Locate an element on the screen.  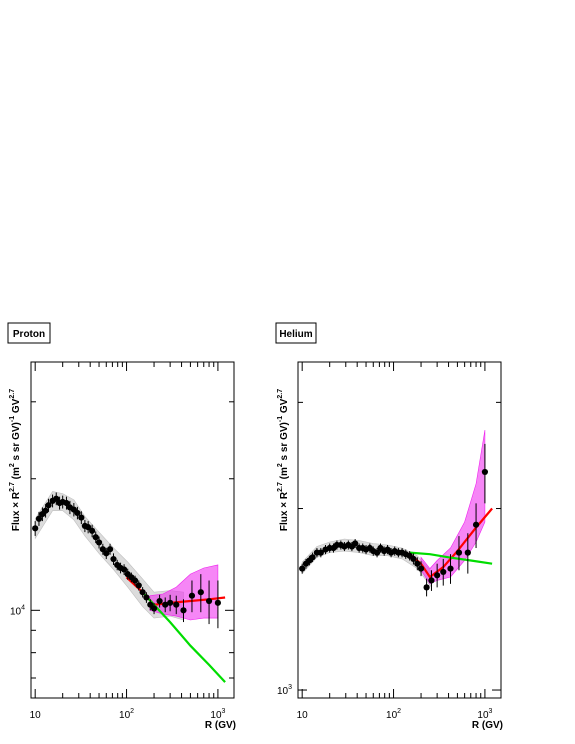
systematic-band is located at coordinates (366, 563).